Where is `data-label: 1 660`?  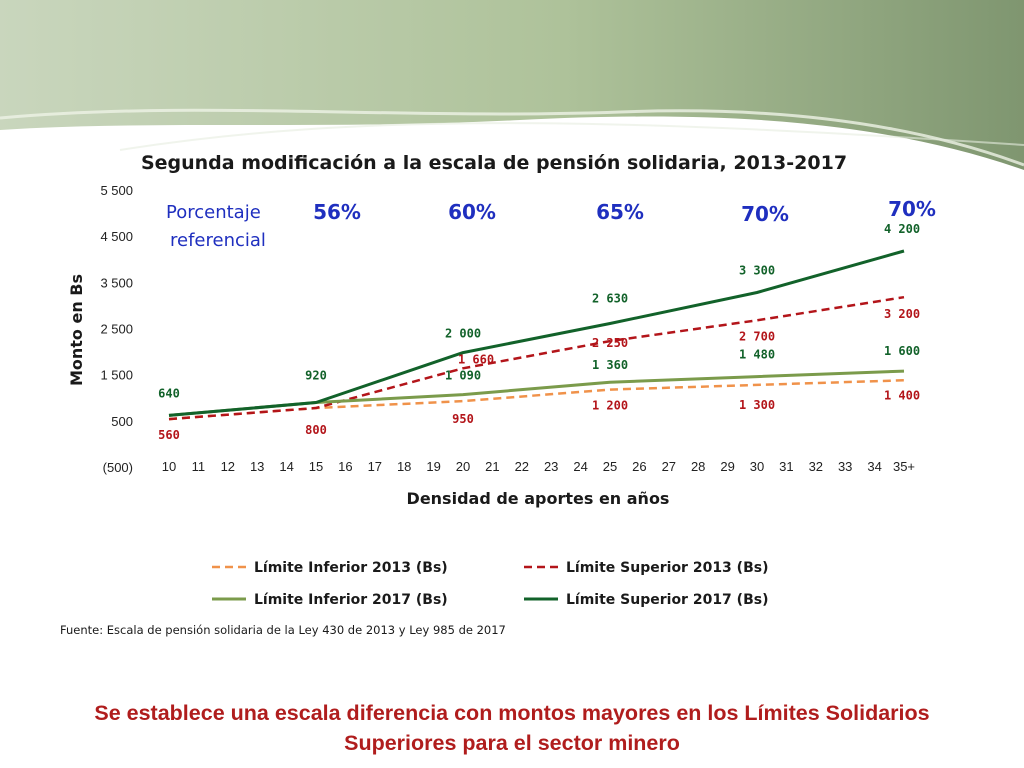
data-label: 1 660 is located at coordinates (476, 359).